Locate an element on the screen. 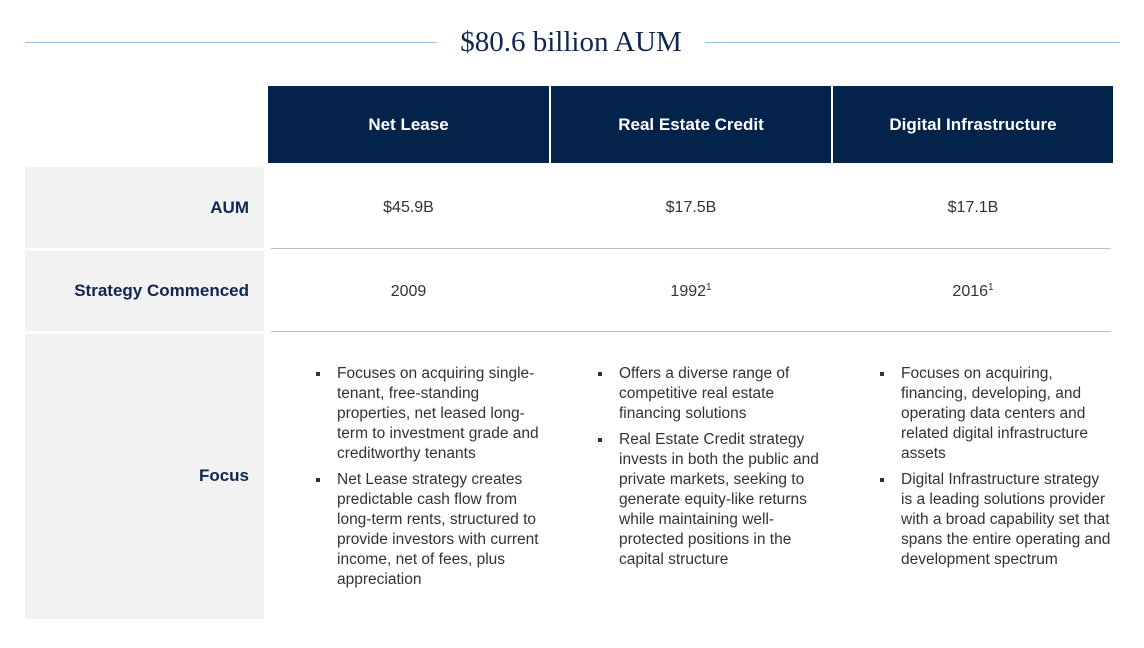 This screenshot has width=1144, height=648. row-label-focus: Focus is located at coordinates (223, 475).